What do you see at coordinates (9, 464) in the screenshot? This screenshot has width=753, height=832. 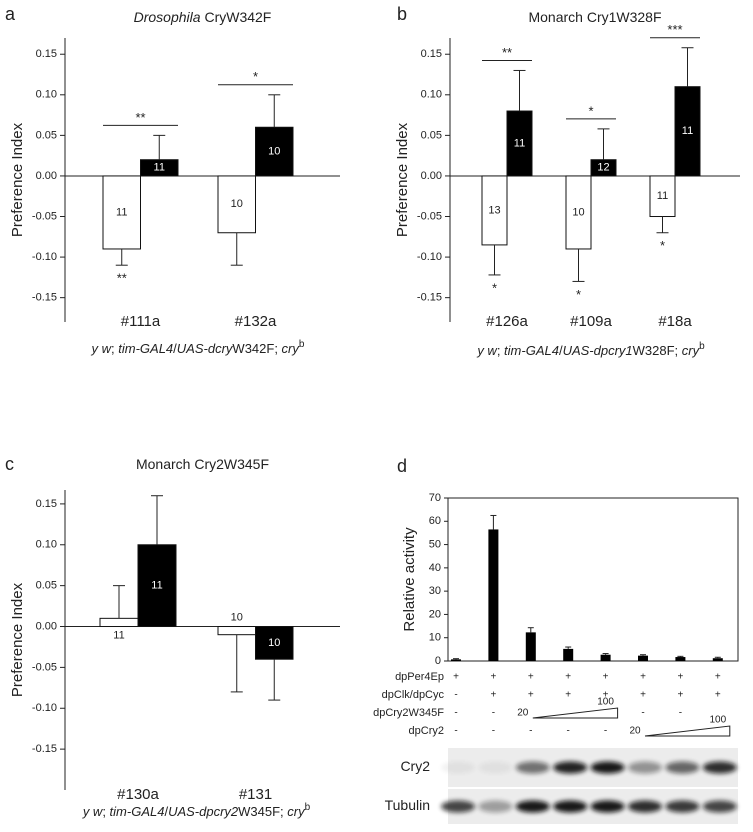 I see `panel-letter: c` at bounding box center [9, 464].